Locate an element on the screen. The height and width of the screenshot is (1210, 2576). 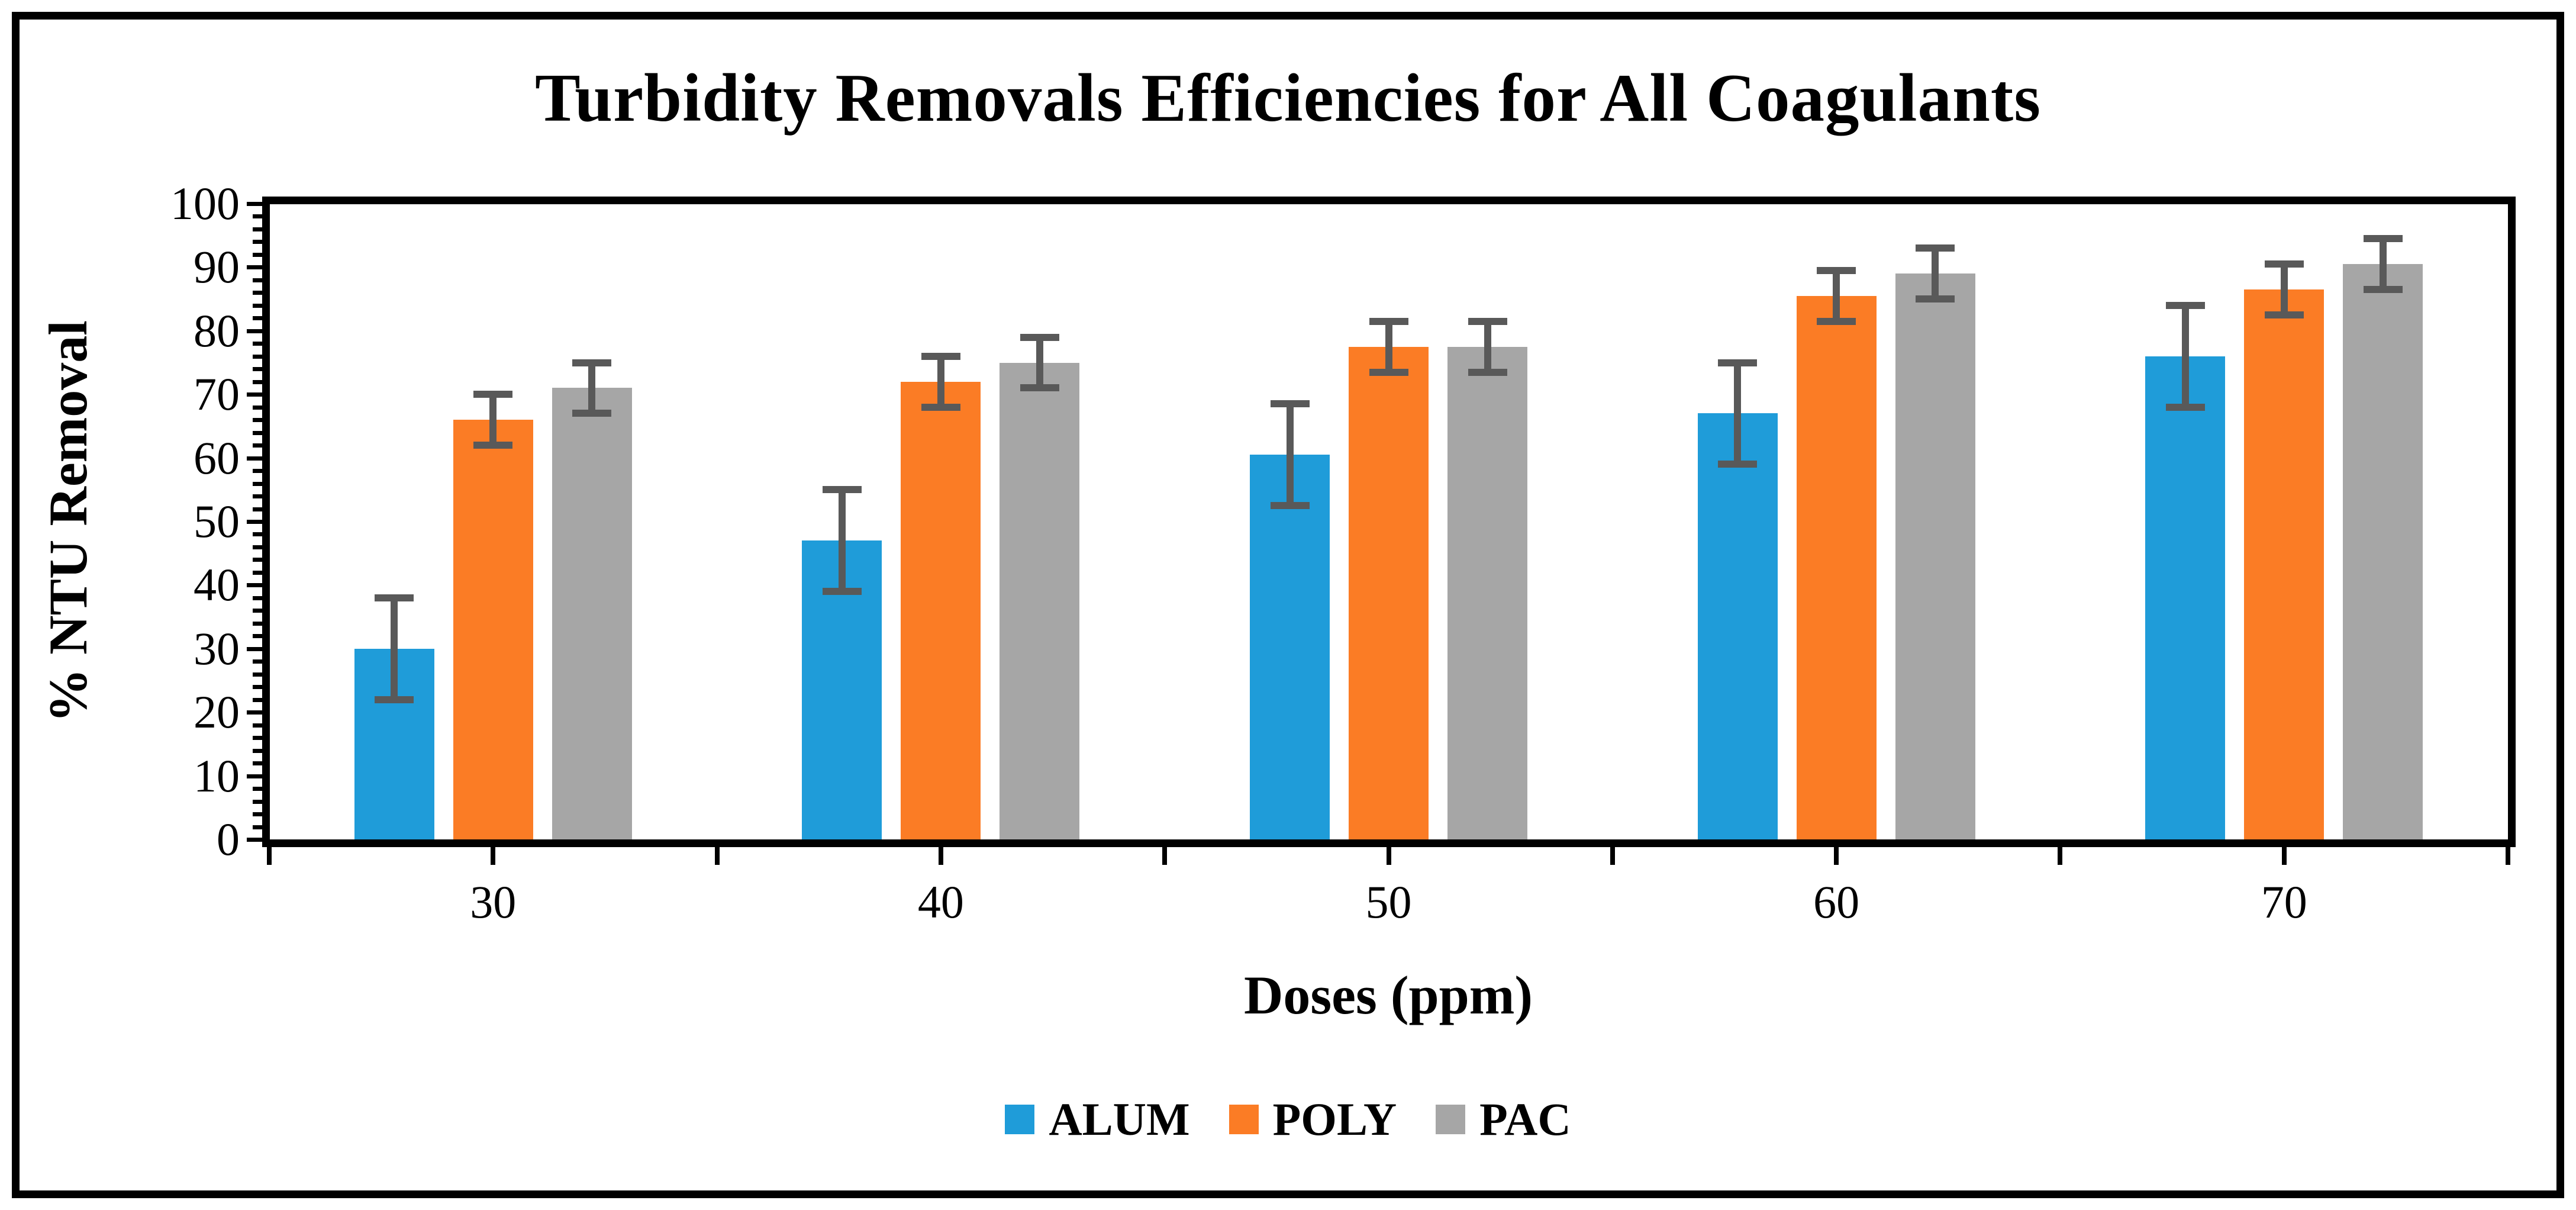
legend: ALUM POLY PAC is located at coordinates (1288, 1119).